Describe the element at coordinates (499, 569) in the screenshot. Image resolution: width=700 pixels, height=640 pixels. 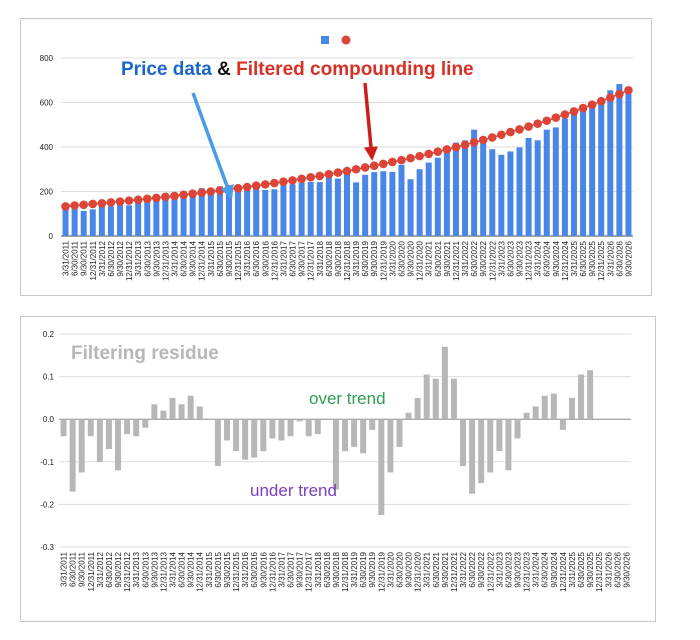
I see `x-tick-label: 3/31/2023` at that location.